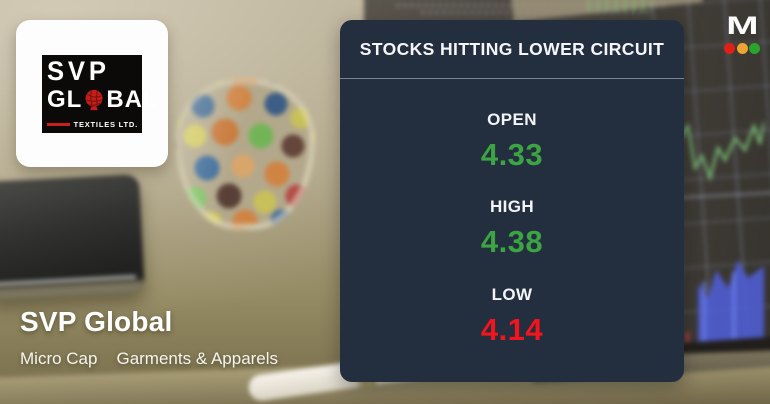  I want to click on brand-watermark: M, so click(742, 33).